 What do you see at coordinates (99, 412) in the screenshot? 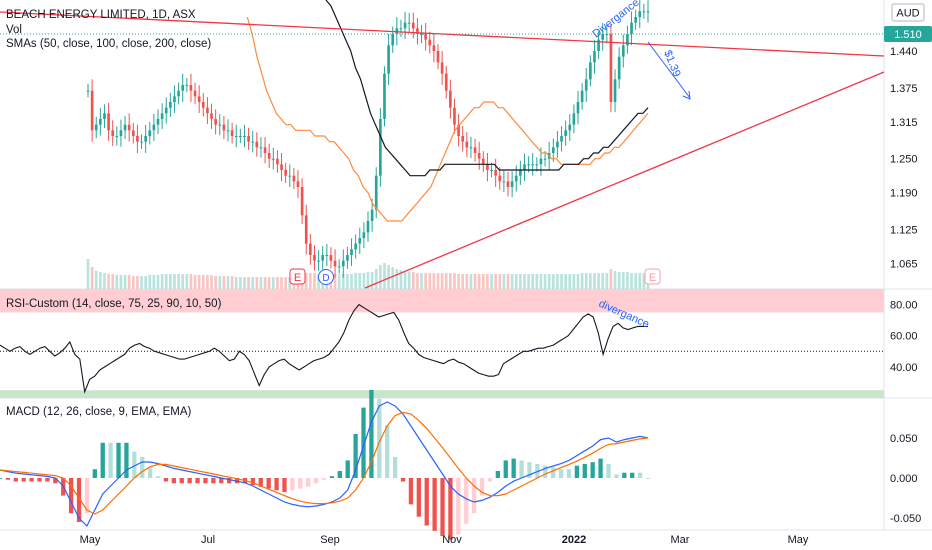
I see `macd-legend: MACD (12, 26, close, 9, EMA, EMA)` at bounding box center [99, 412].